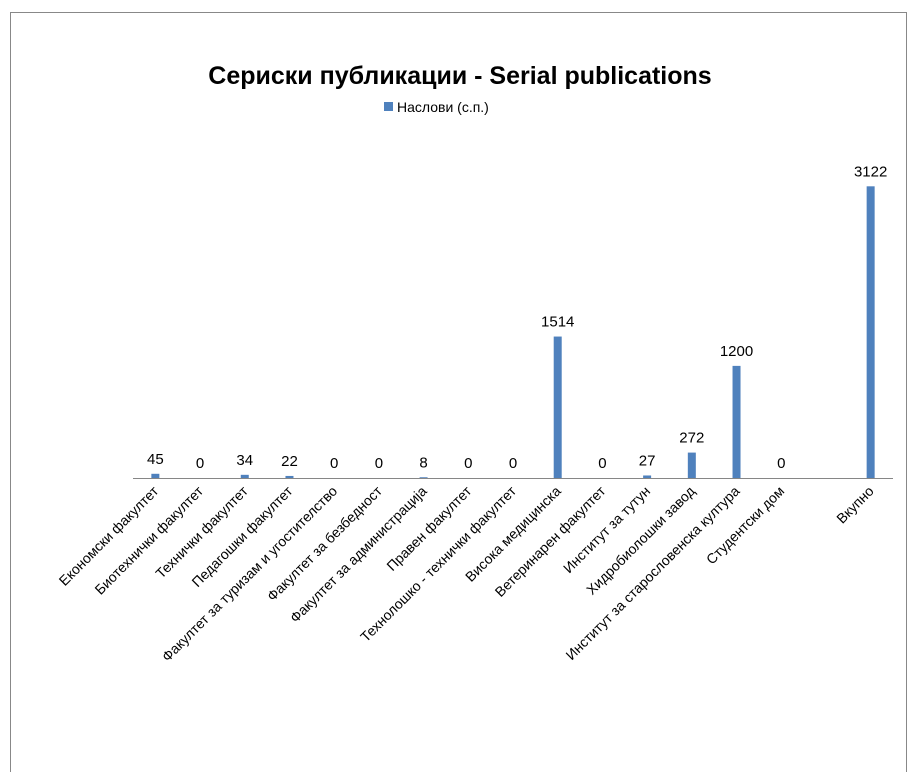 The height and width of the screenshot is (772, 917). I want to click on chart-title: Сериски публикации - Serial publications, so click(459, 76).